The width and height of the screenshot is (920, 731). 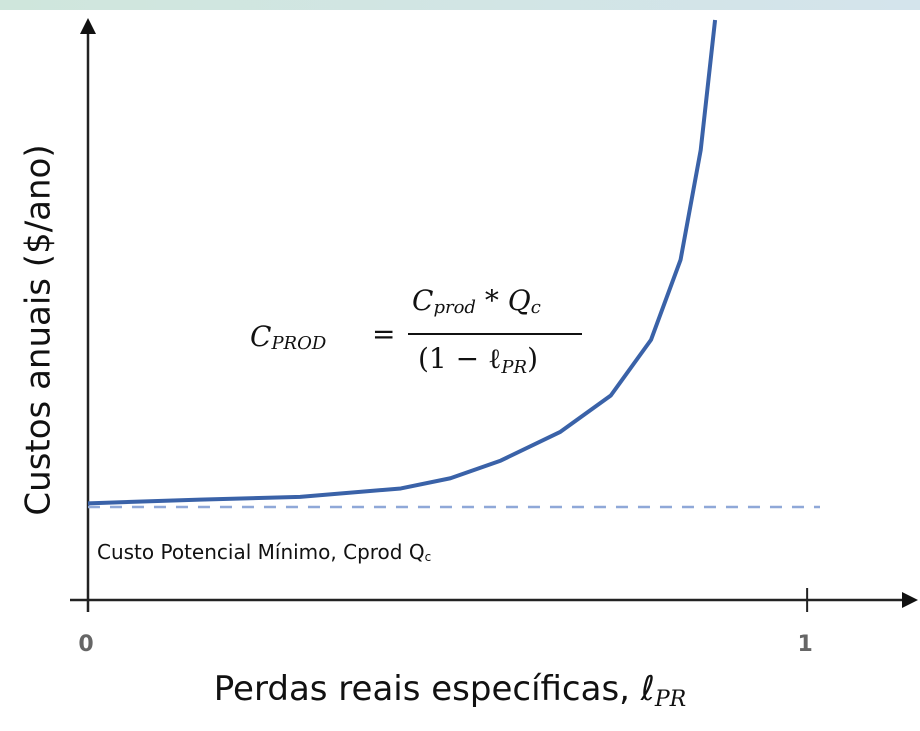 What do you see at coordinates (476, 301) in the screenshot?
I see `formula-num: Cprod * Qc` at bounding box center [476, 301].